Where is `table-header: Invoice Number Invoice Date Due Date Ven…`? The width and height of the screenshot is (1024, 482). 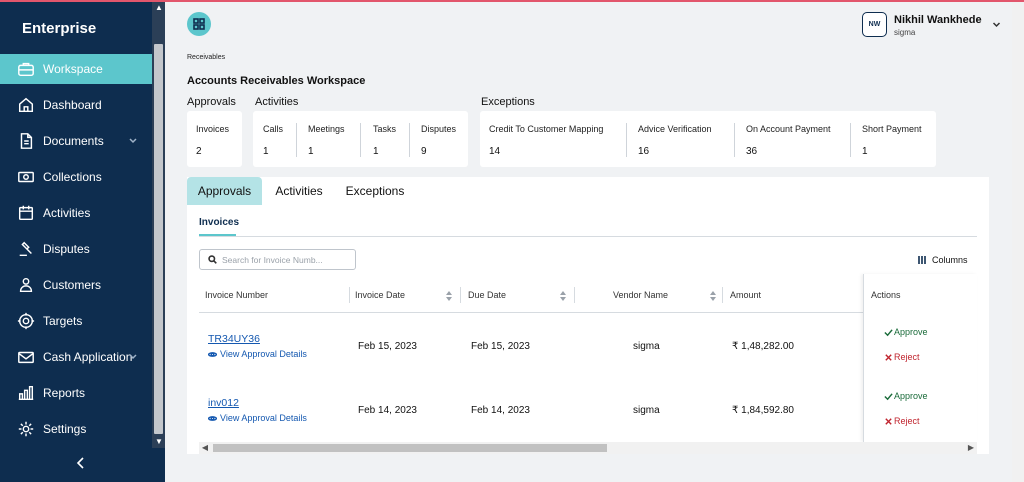 table-header: Invoice Number Invoice Date Due Date Ven… is located at coordinates (588, 295).